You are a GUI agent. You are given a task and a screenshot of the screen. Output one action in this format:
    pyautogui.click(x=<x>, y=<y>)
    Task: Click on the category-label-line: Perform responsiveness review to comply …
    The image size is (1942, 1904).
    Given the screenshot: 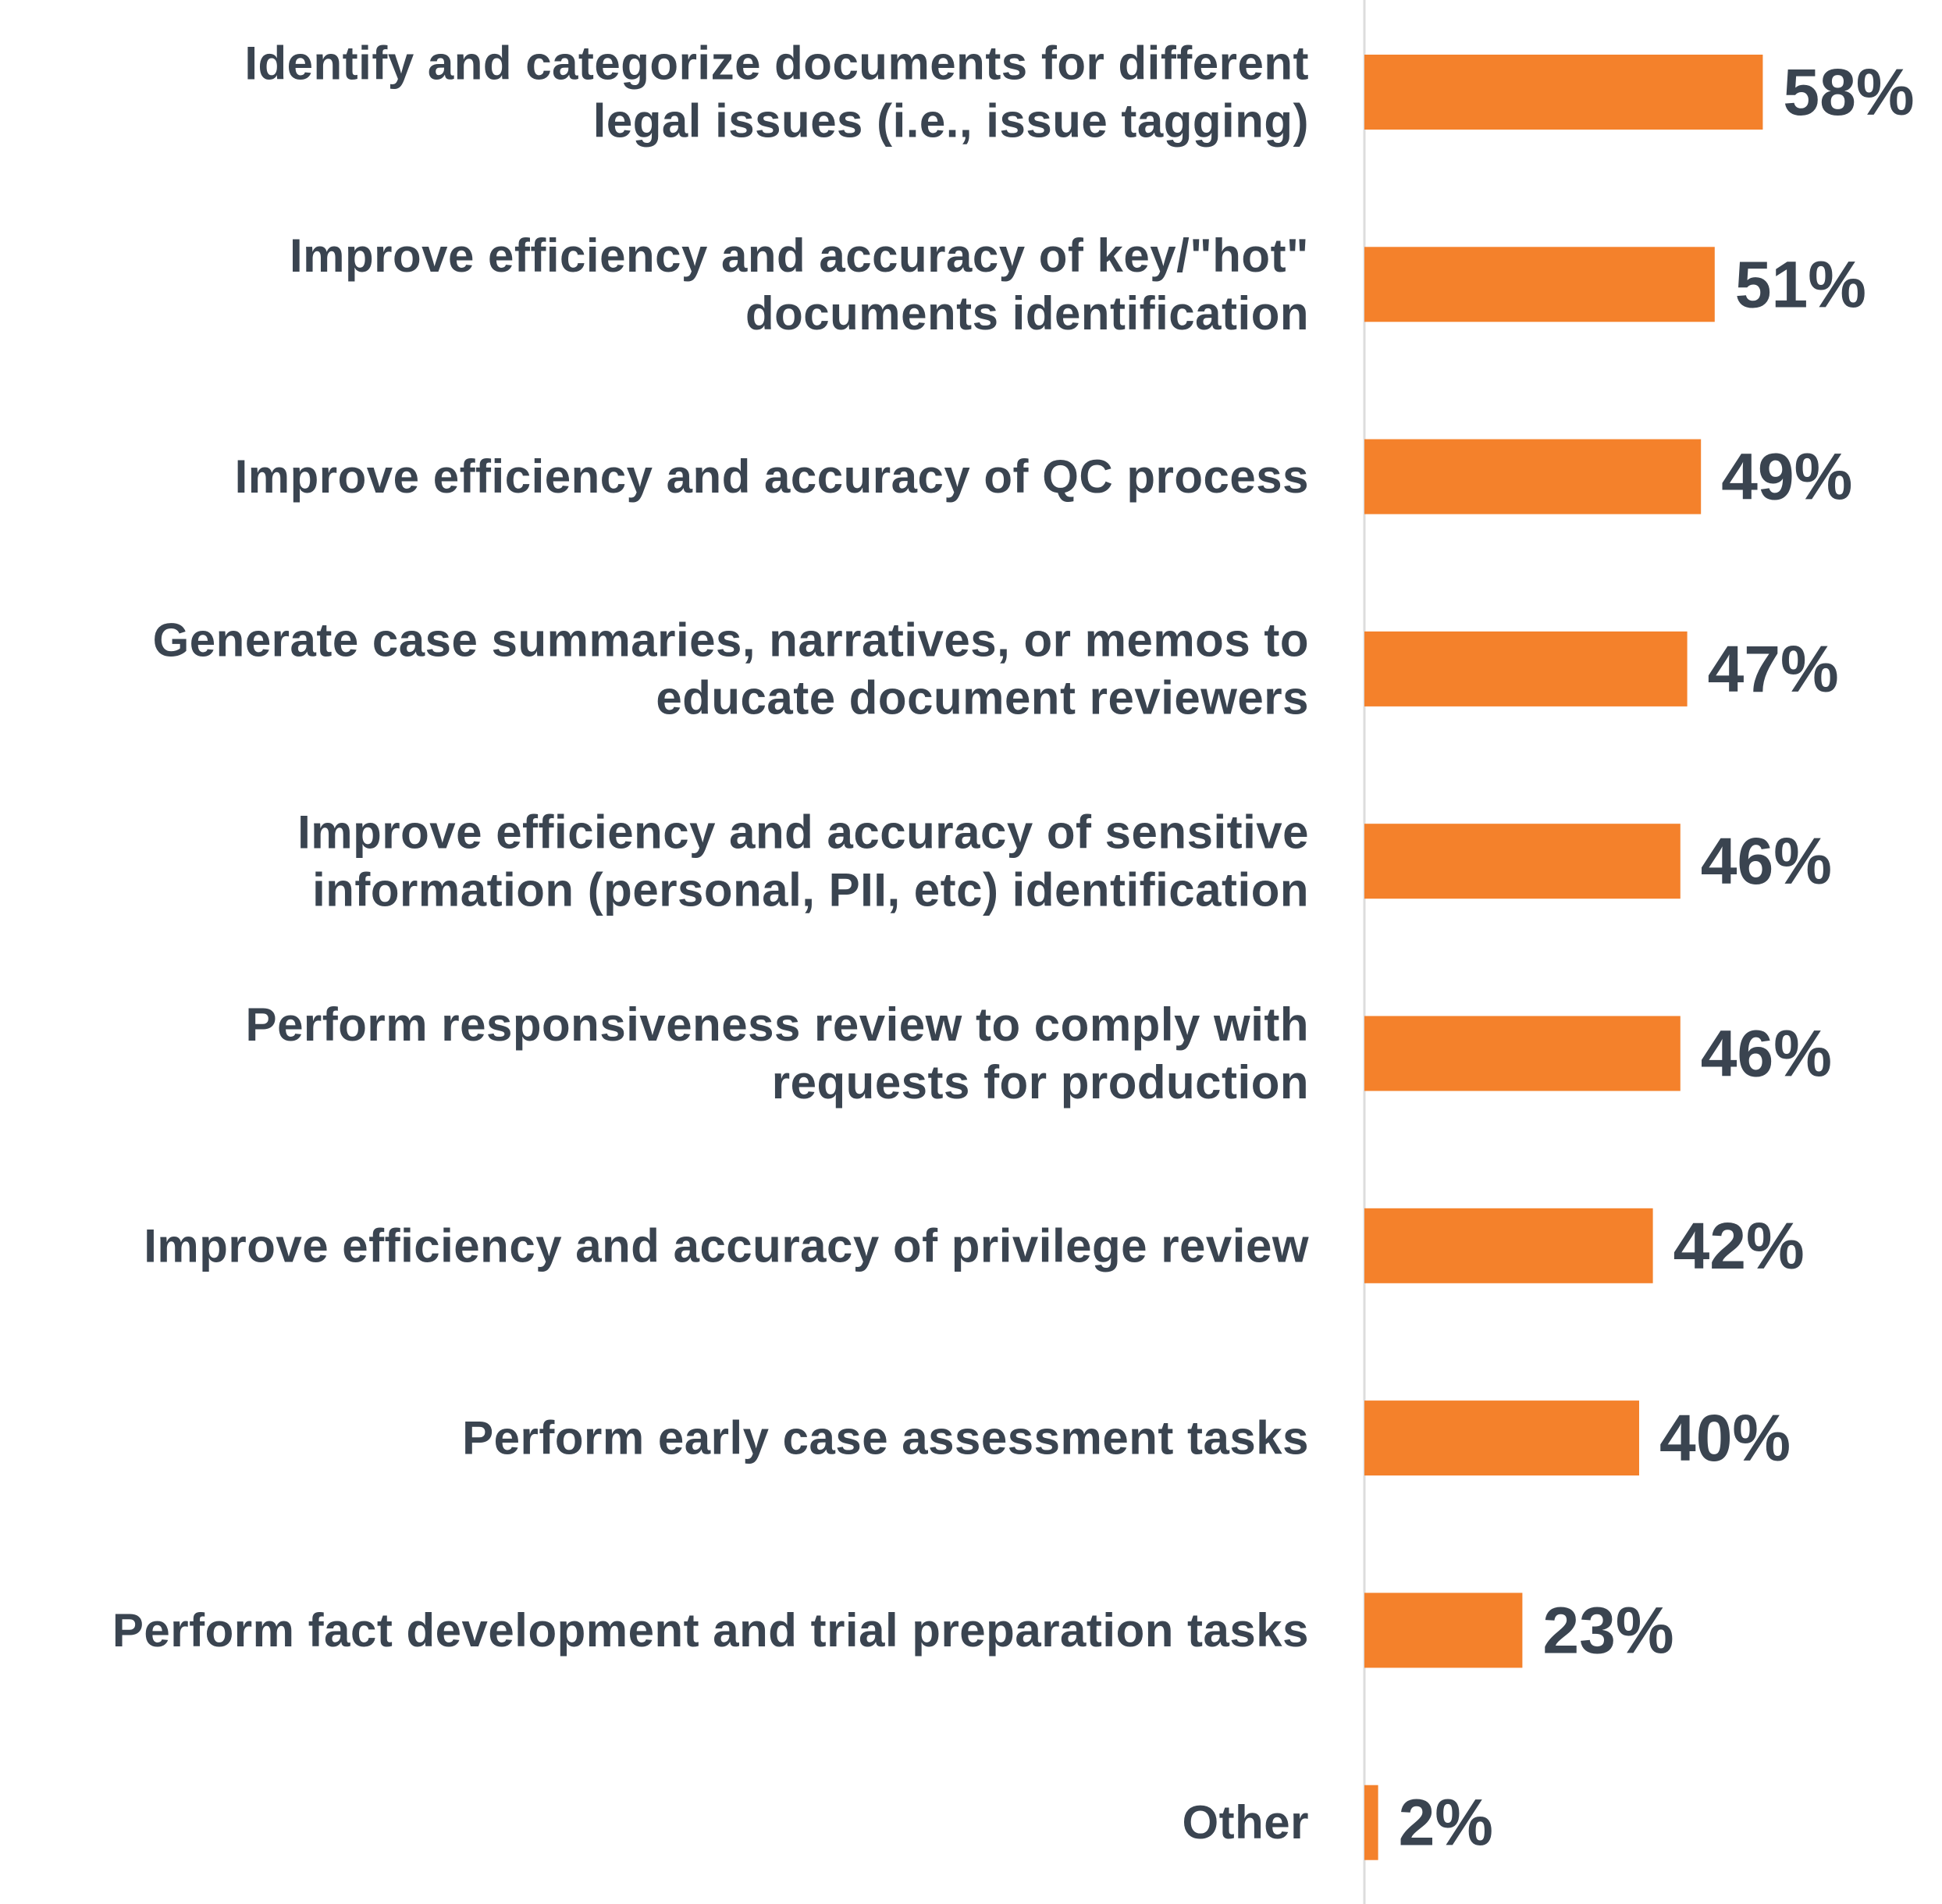 What is the action you would take?
    pyautogui.click(x=778, y=1024)
    